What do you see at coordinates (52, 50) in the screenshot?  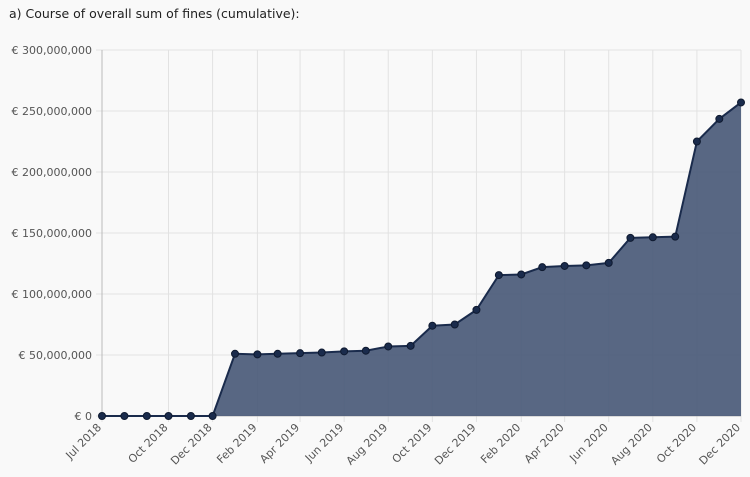 I see `y-tick-label: € 300,000,000` at bounding box center [52, 50].